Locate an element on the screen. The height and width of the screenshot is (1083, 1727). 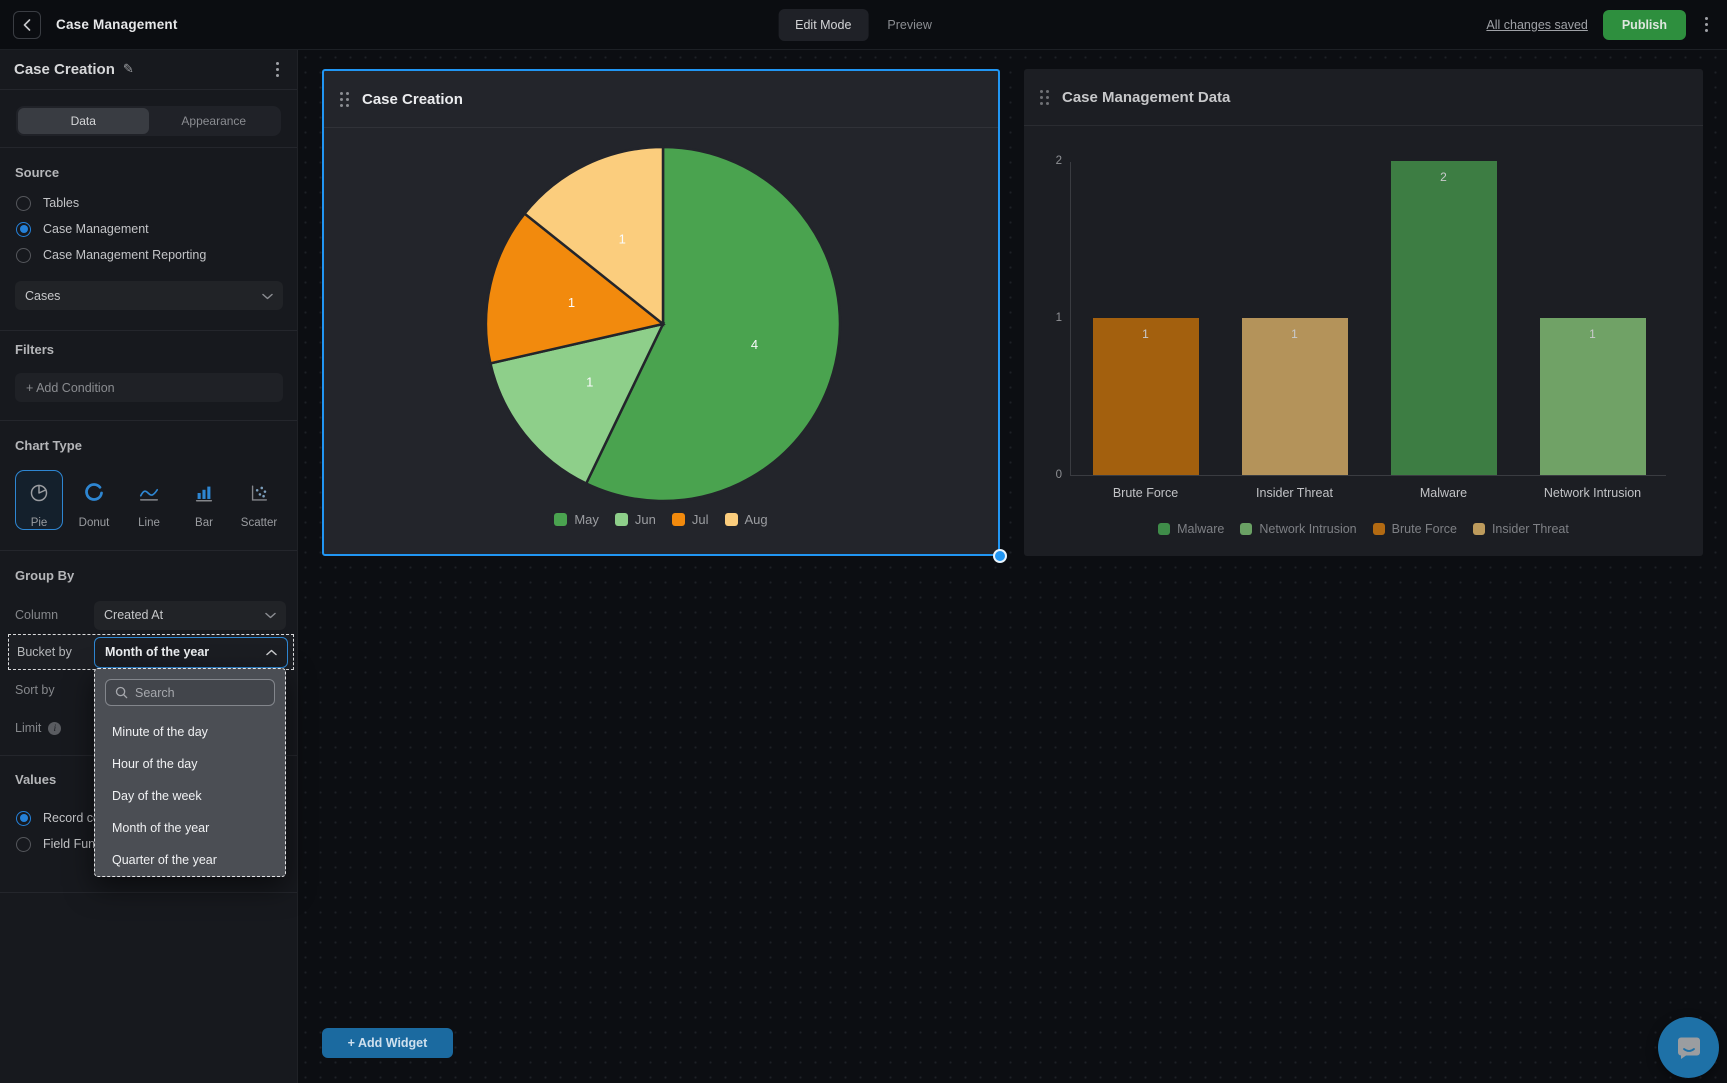
publish-button: Publish is located at coordinates (1644, 24).